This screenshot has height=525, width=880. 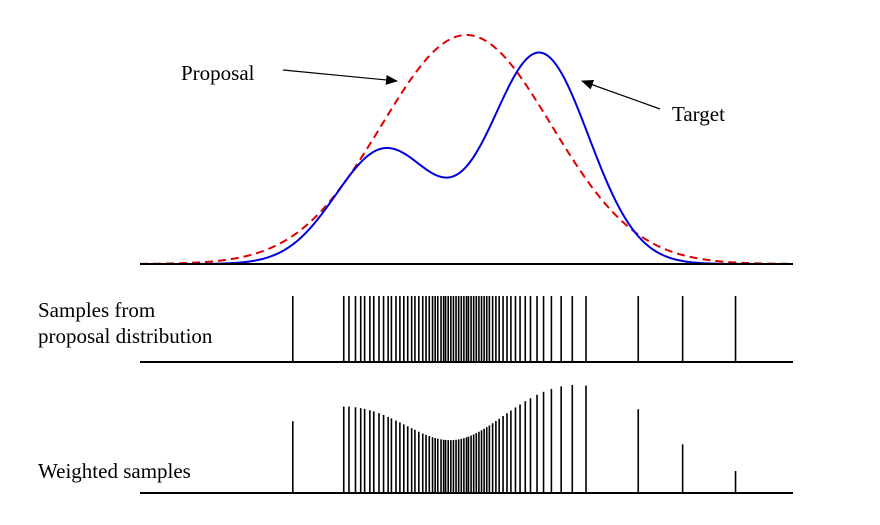 What do you see at coordinates (125, 323) in the screenshot?
I see `samples-label: Samples from proposal distribution` at bounding box center [125, 323].